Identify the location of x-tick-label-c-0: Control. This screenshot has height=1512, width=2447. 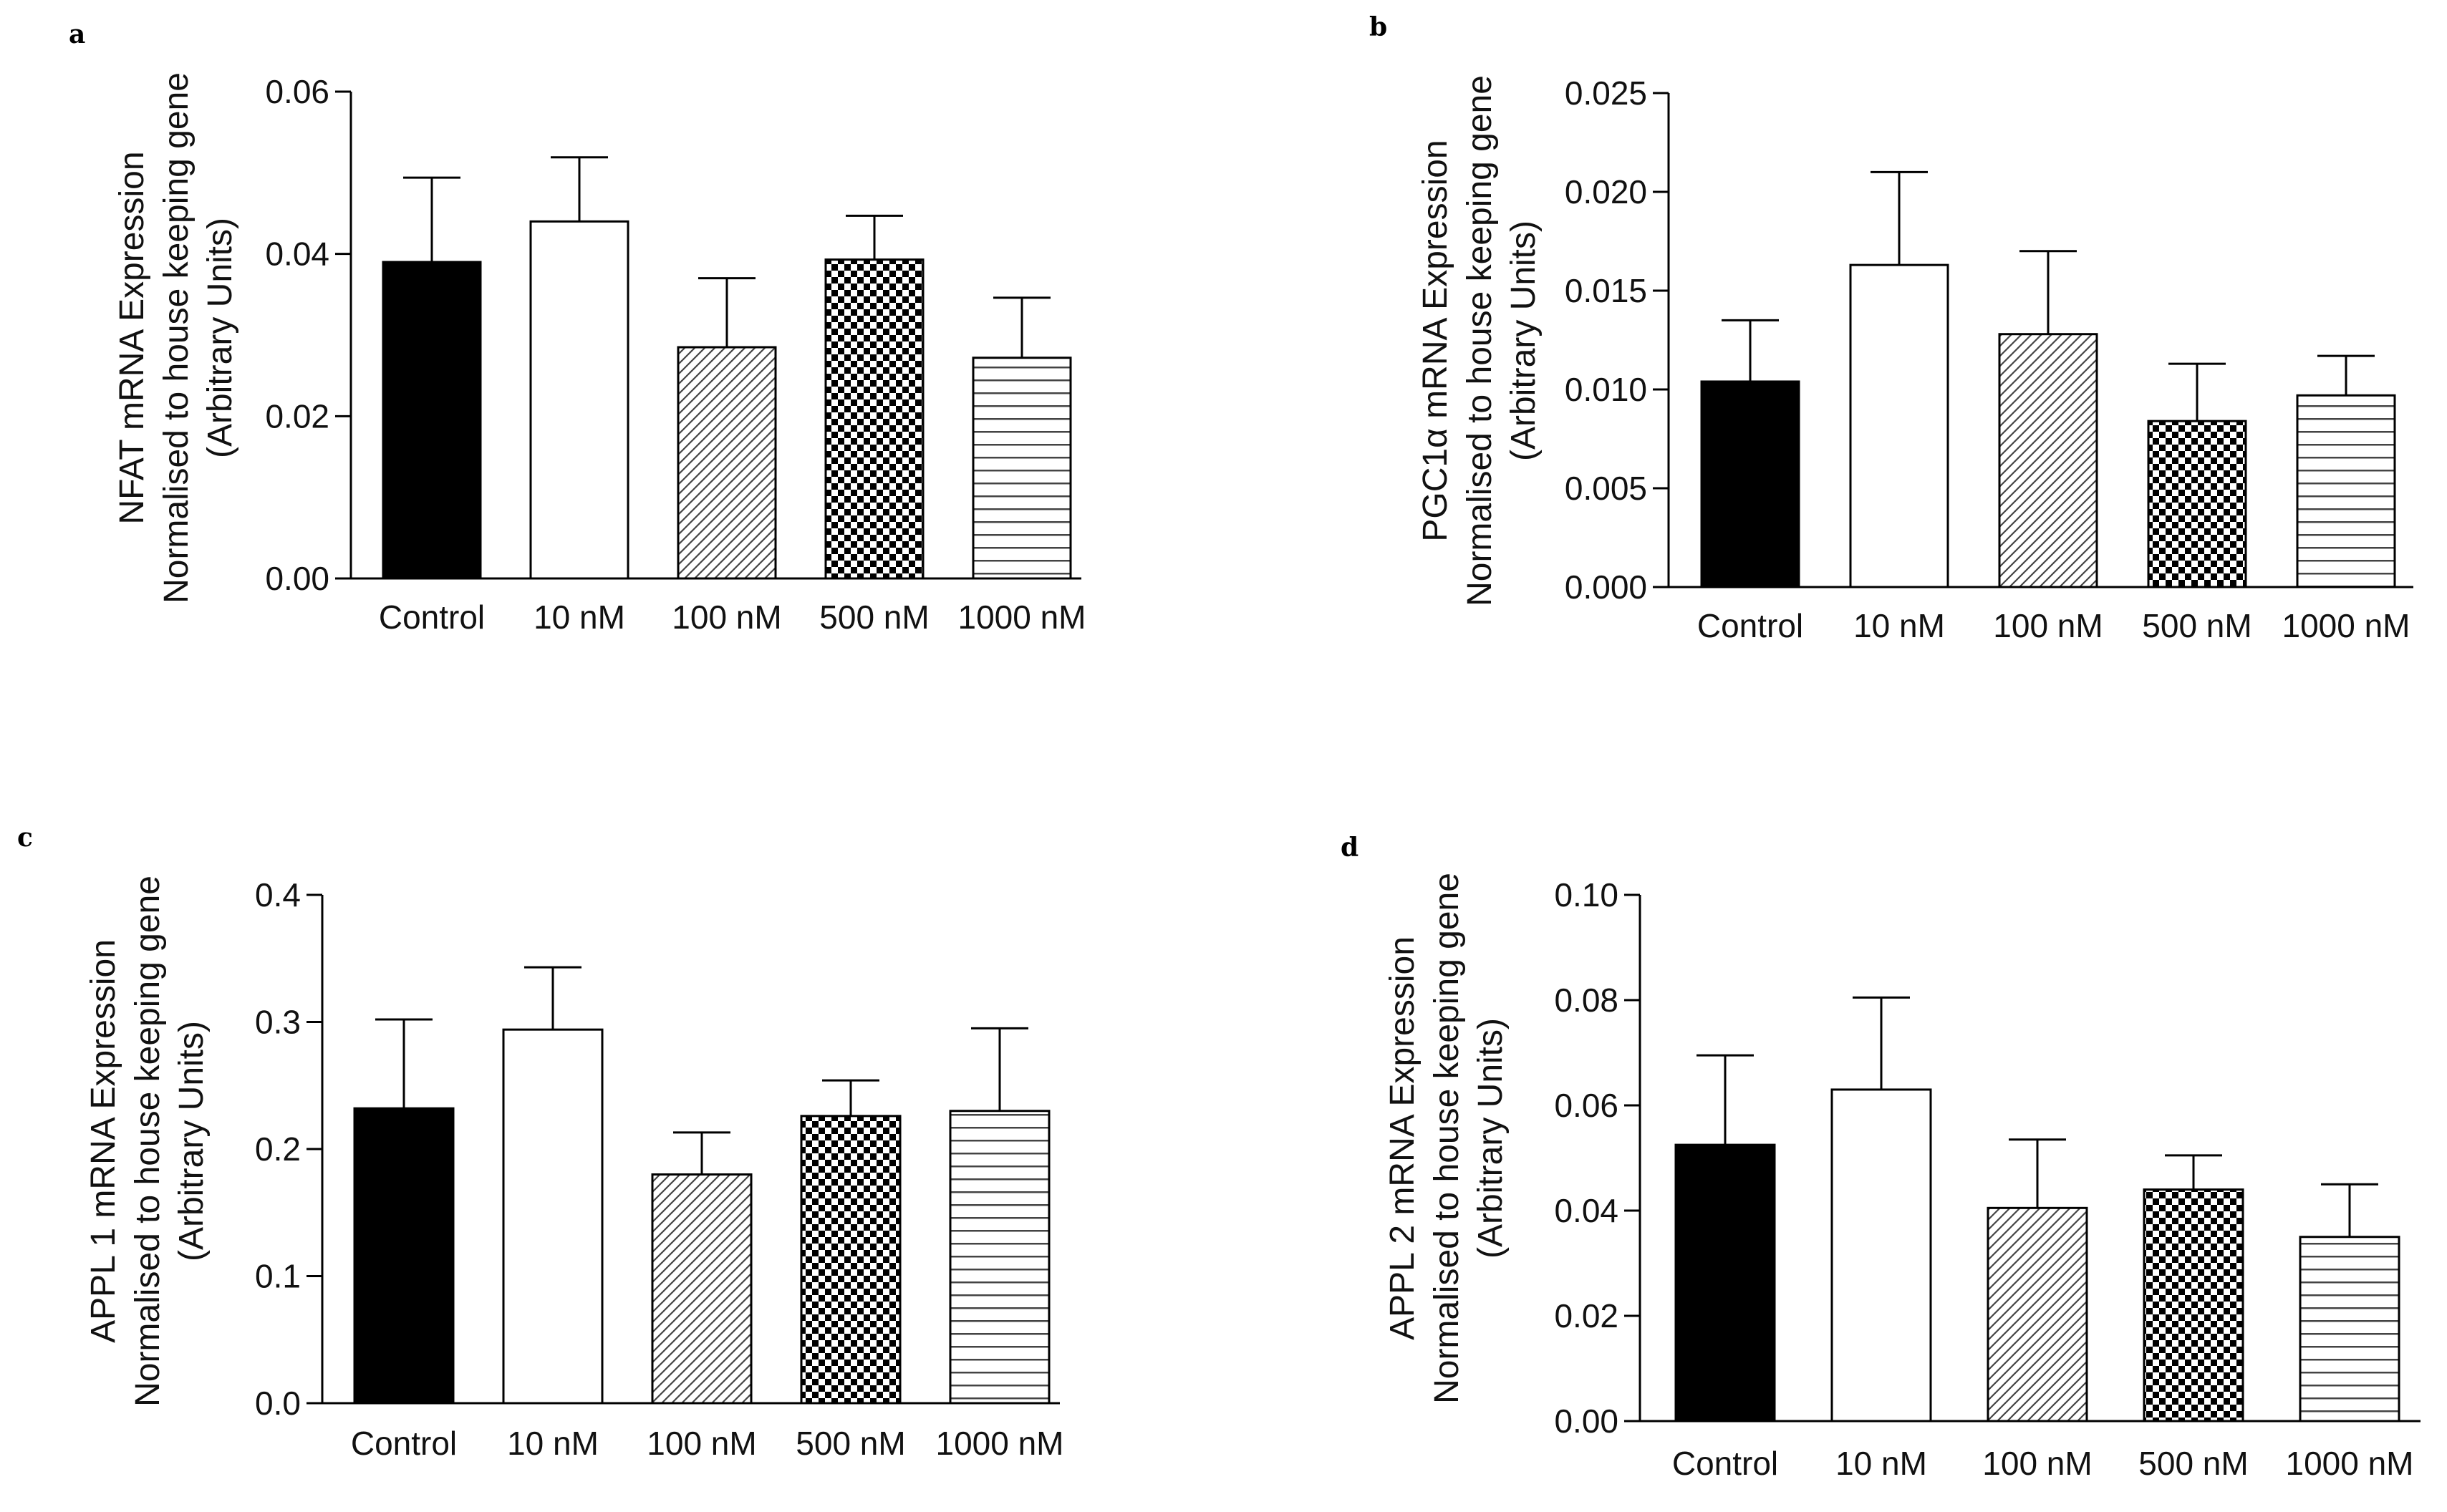
(404, 1443).